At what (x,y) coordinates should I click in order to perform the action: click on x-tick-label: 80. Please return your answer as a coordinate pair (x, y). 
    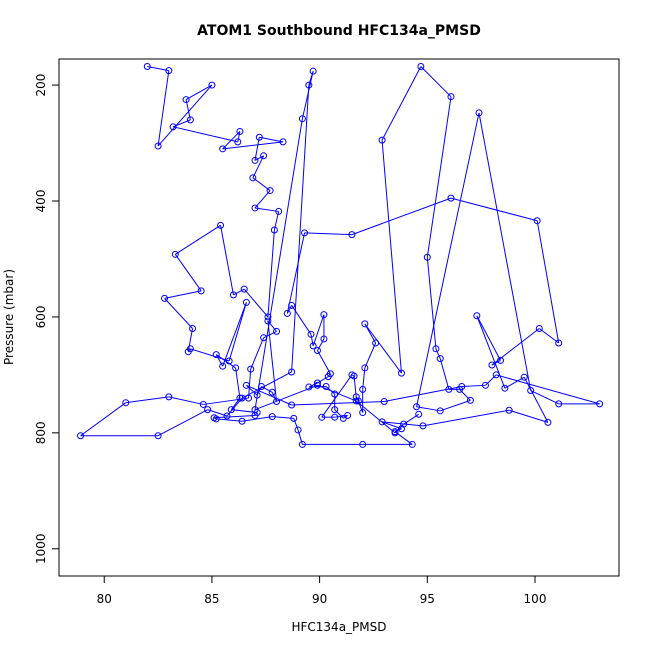
    Looking at the image, I should click on (104, 599).